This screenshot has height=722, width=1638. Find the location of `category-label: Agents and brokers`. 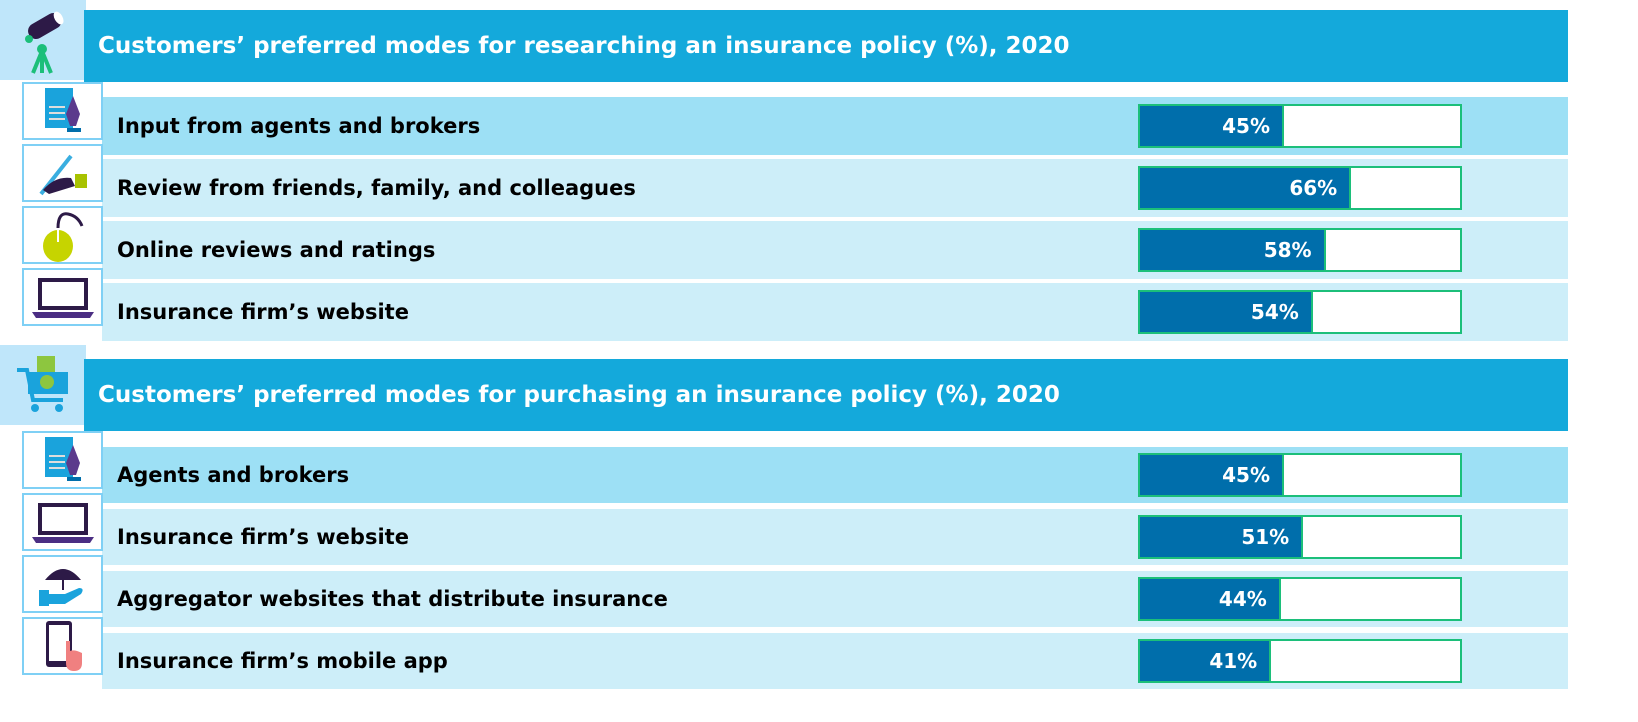

category-label: Agents and brokers is located at coordinates (233, 475).